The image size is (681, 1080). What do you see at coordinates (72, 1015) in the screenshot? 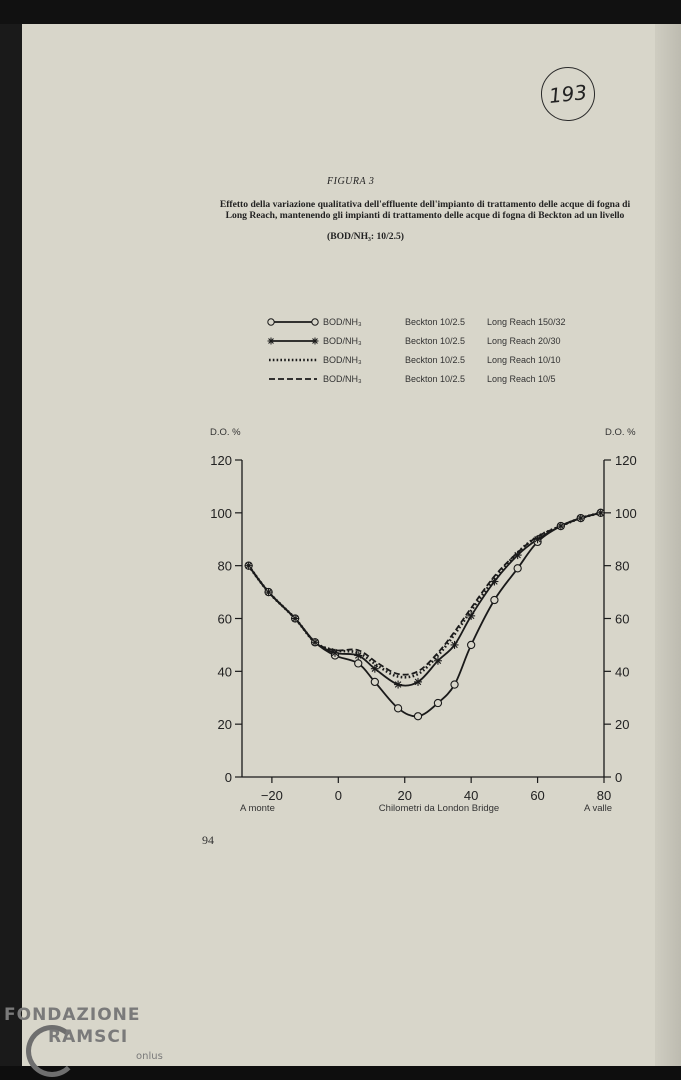
I see `logo-line-1: FONDAZIONE` at bounding box center [72, 1015].